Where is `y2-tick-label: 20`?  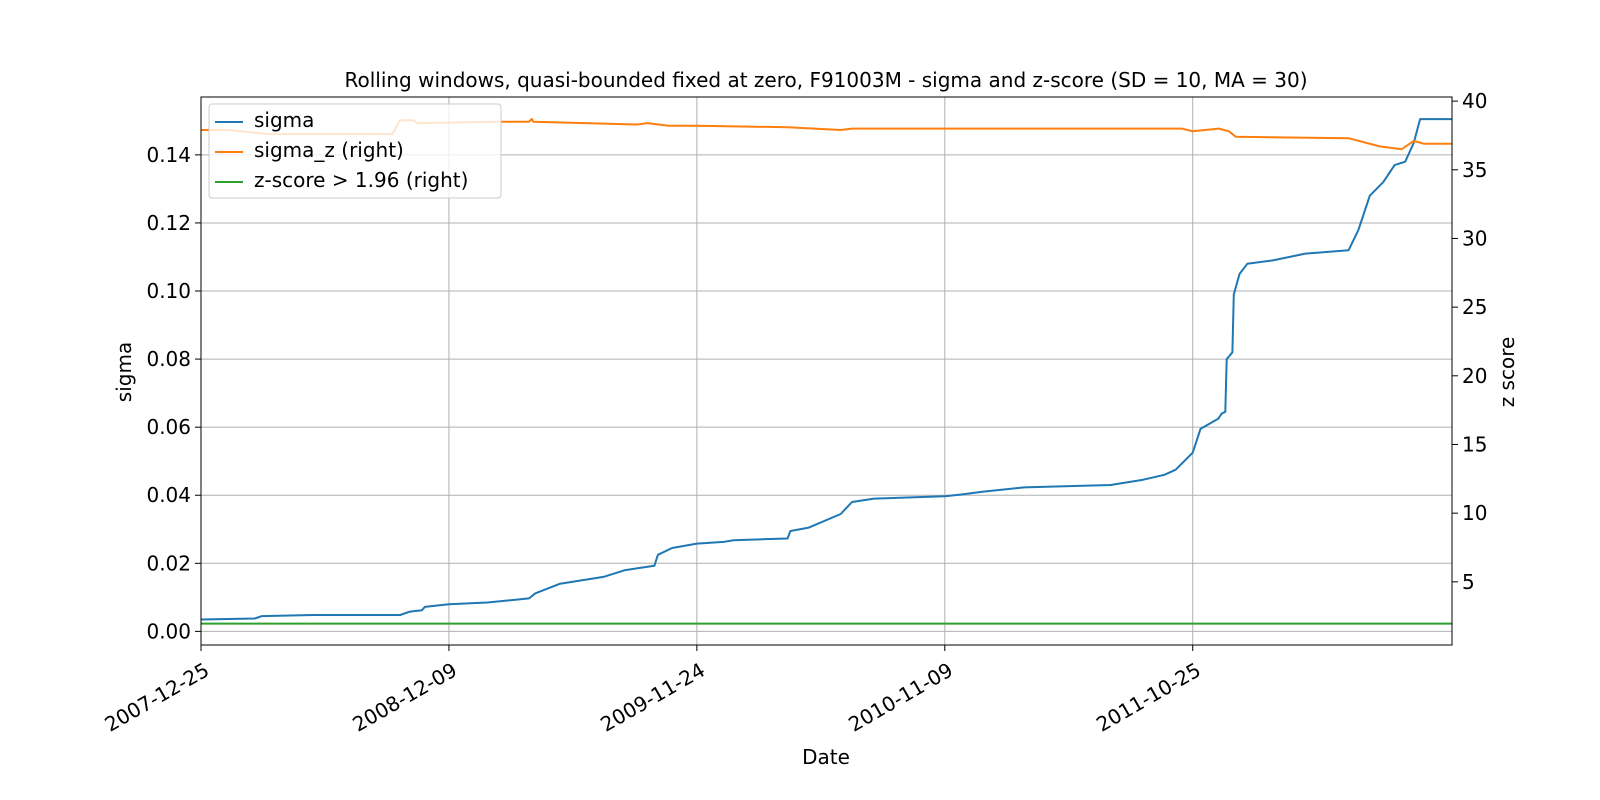
y2-tick-label: 20 is located at coordinates (1474, 376).